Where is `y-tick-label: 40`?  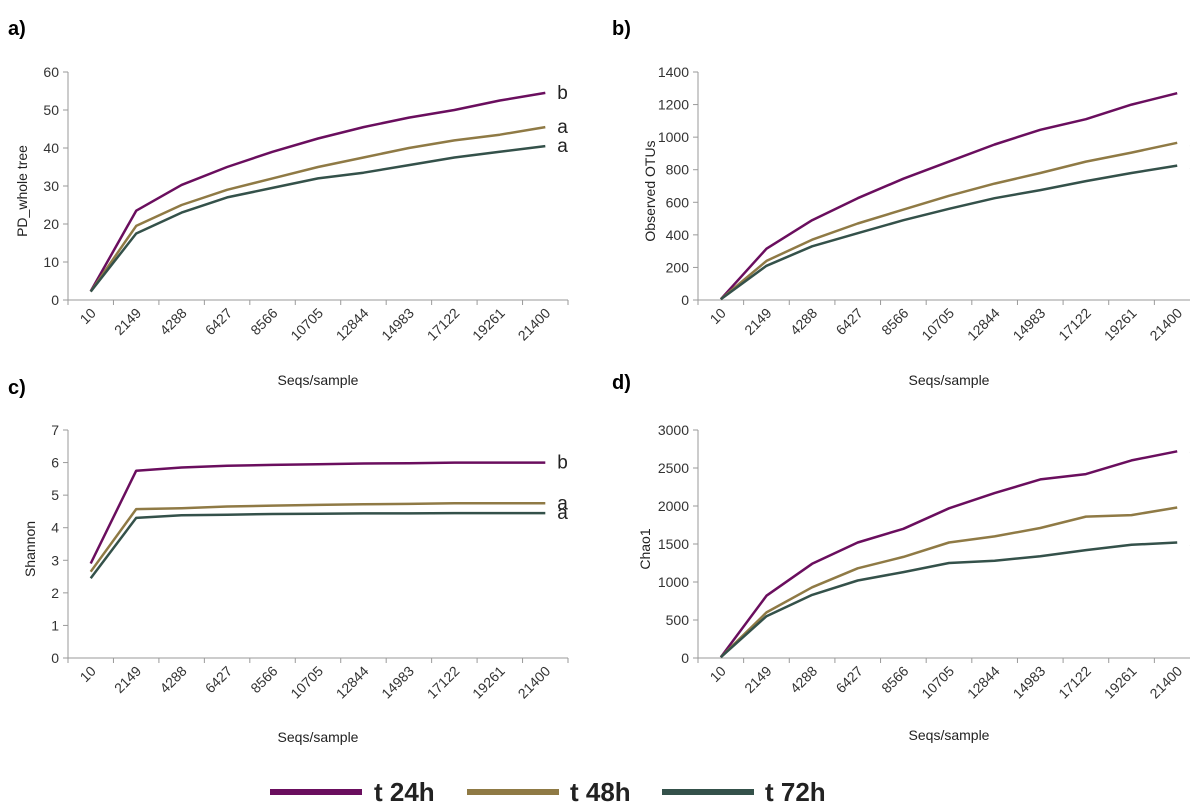 y-tick-label: 40 is located at coordinates (51, 148).